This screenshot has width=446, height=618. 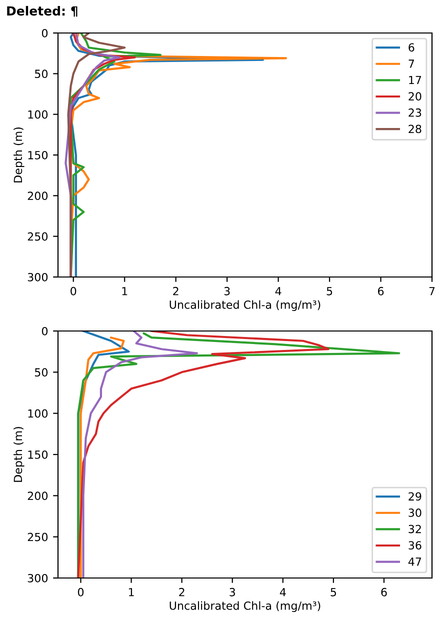 What do you see at coordinates (415, 562) in the screenshot?
I see `legend-label: 47` at bounding box center [415, 562].